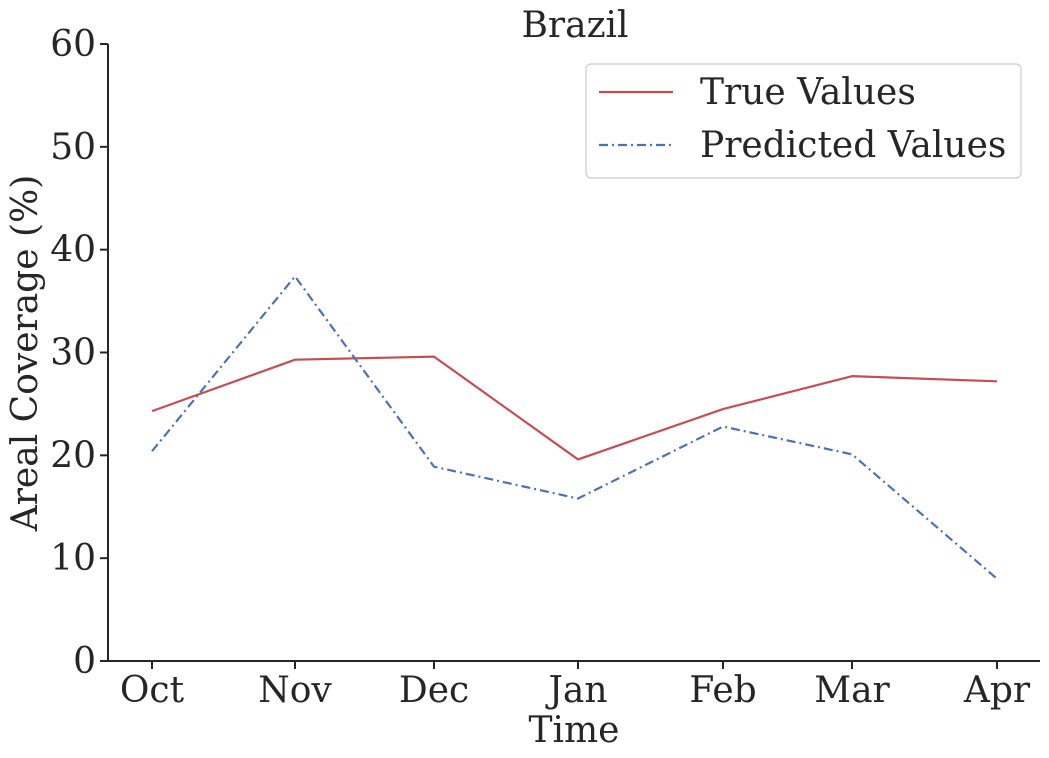  Describe the element at coordinates (152, 690) in the screenshot. I see `x-tick-label: Oct` at that location.